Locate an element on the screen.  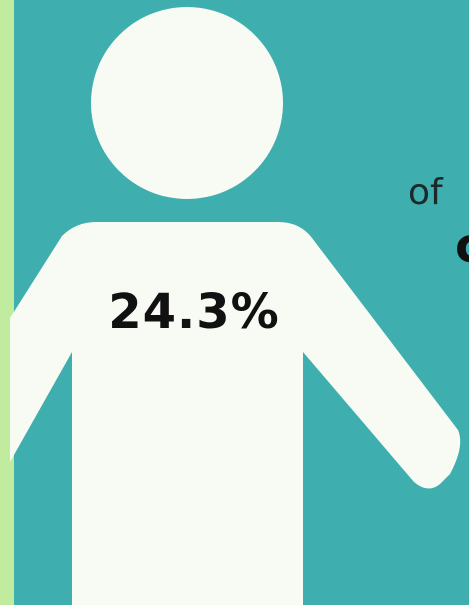
stat-value: 24.3% is located at coordinates (194, 312).